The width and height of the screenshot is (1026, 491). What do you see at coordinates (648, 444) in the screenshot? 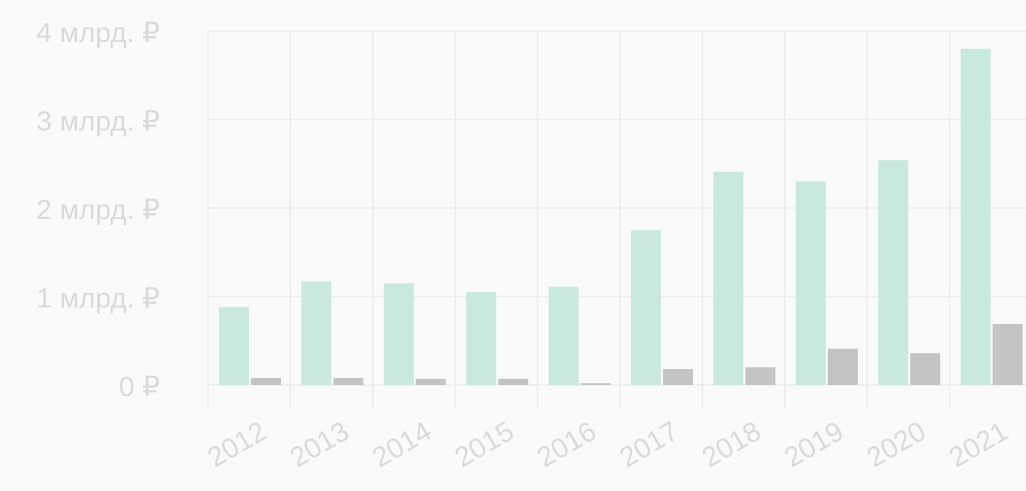
I see `x-tick-label-2017: 2017` at bounding box center [648, 444].